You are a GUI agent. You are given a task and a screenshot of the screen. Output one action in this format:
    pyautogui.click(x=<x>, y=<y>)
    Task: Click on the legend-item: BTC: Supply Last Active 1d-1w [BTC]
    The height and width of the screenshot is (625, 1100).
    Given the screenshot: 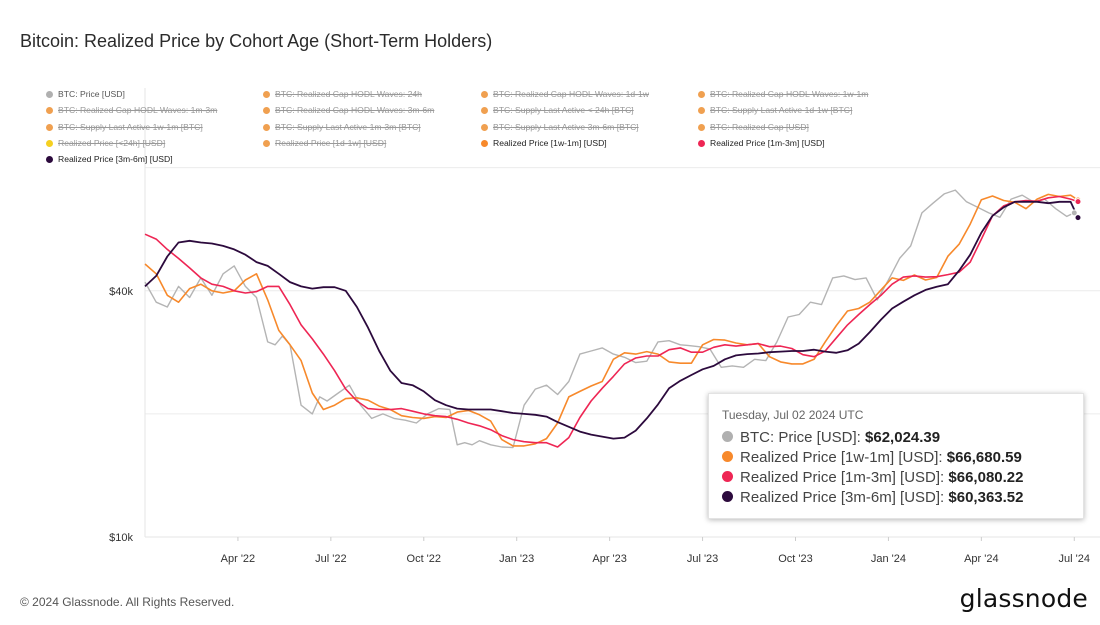 What is the action you would take?
    pyautogui.click(x=775, y=110)
    